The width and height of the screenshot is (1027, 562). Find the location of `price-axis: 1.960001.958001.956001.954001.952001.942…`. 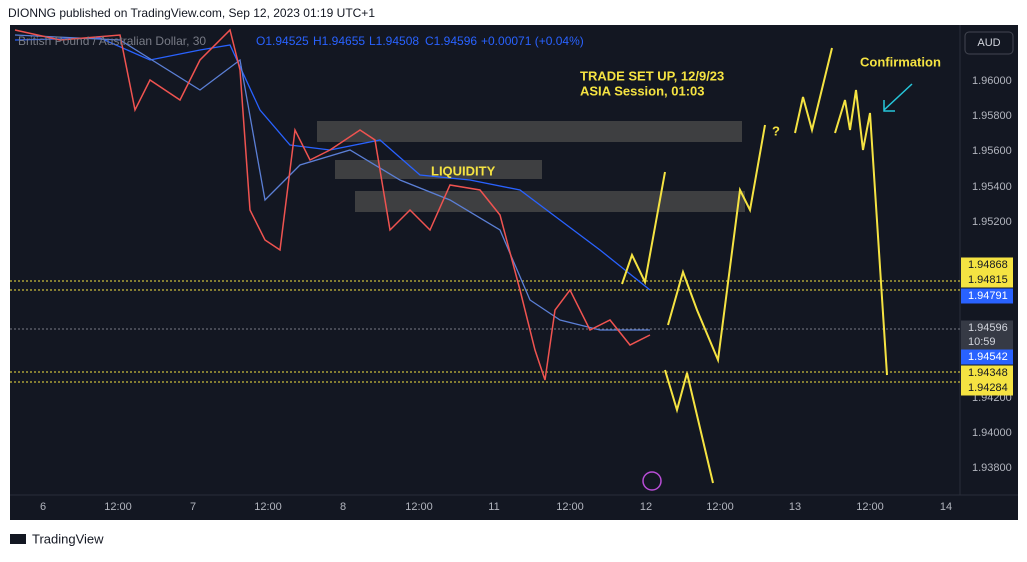

price-axis: 1.960001.958001.956001.954001.952001.942… is located at coordinates (992, 274).